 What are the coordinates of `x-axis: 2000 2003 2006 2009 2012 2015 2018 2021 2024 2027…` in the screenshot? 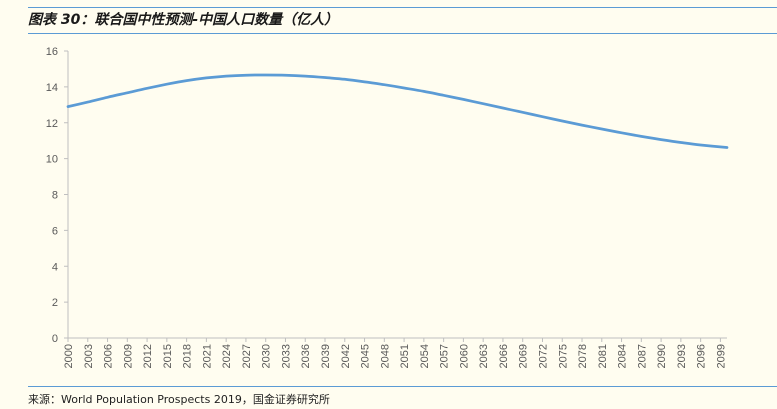 It's located at (395, 352).